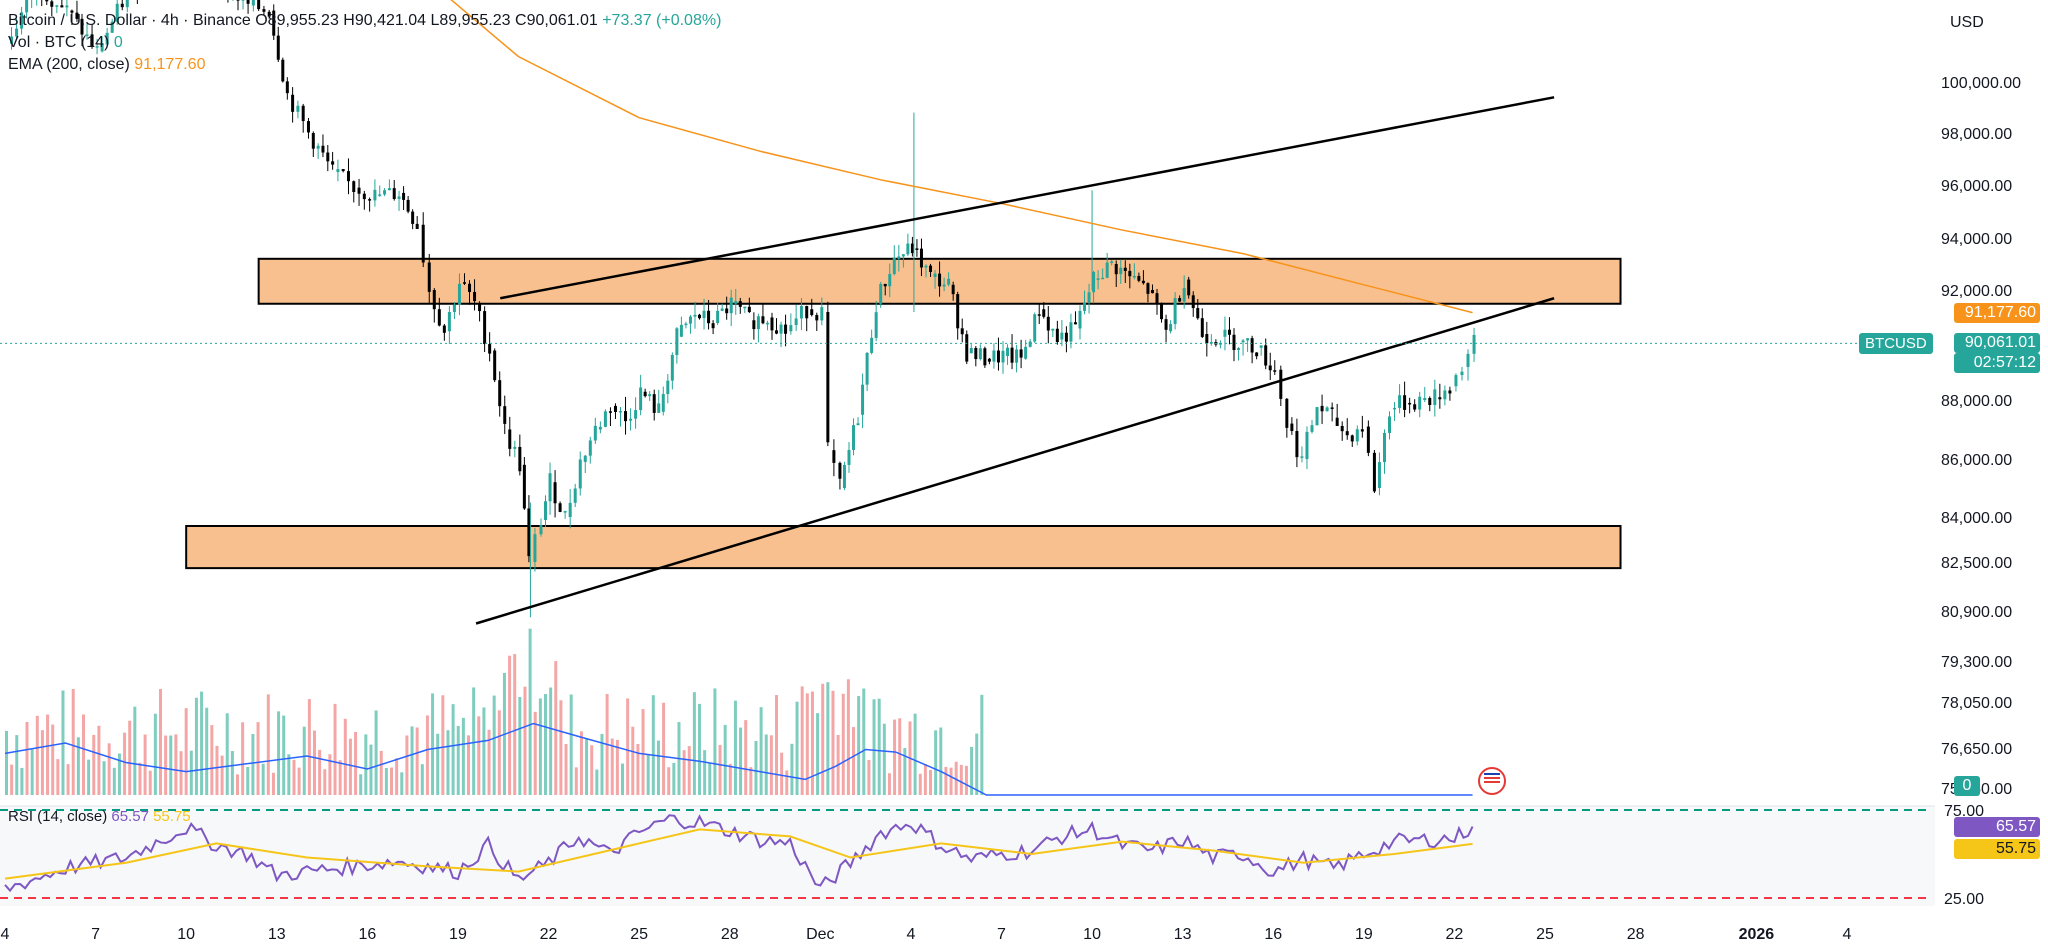 The height and width of the screenshot is (952, 2048). I want to click on time-axis-label: 13, so click(277, 934).